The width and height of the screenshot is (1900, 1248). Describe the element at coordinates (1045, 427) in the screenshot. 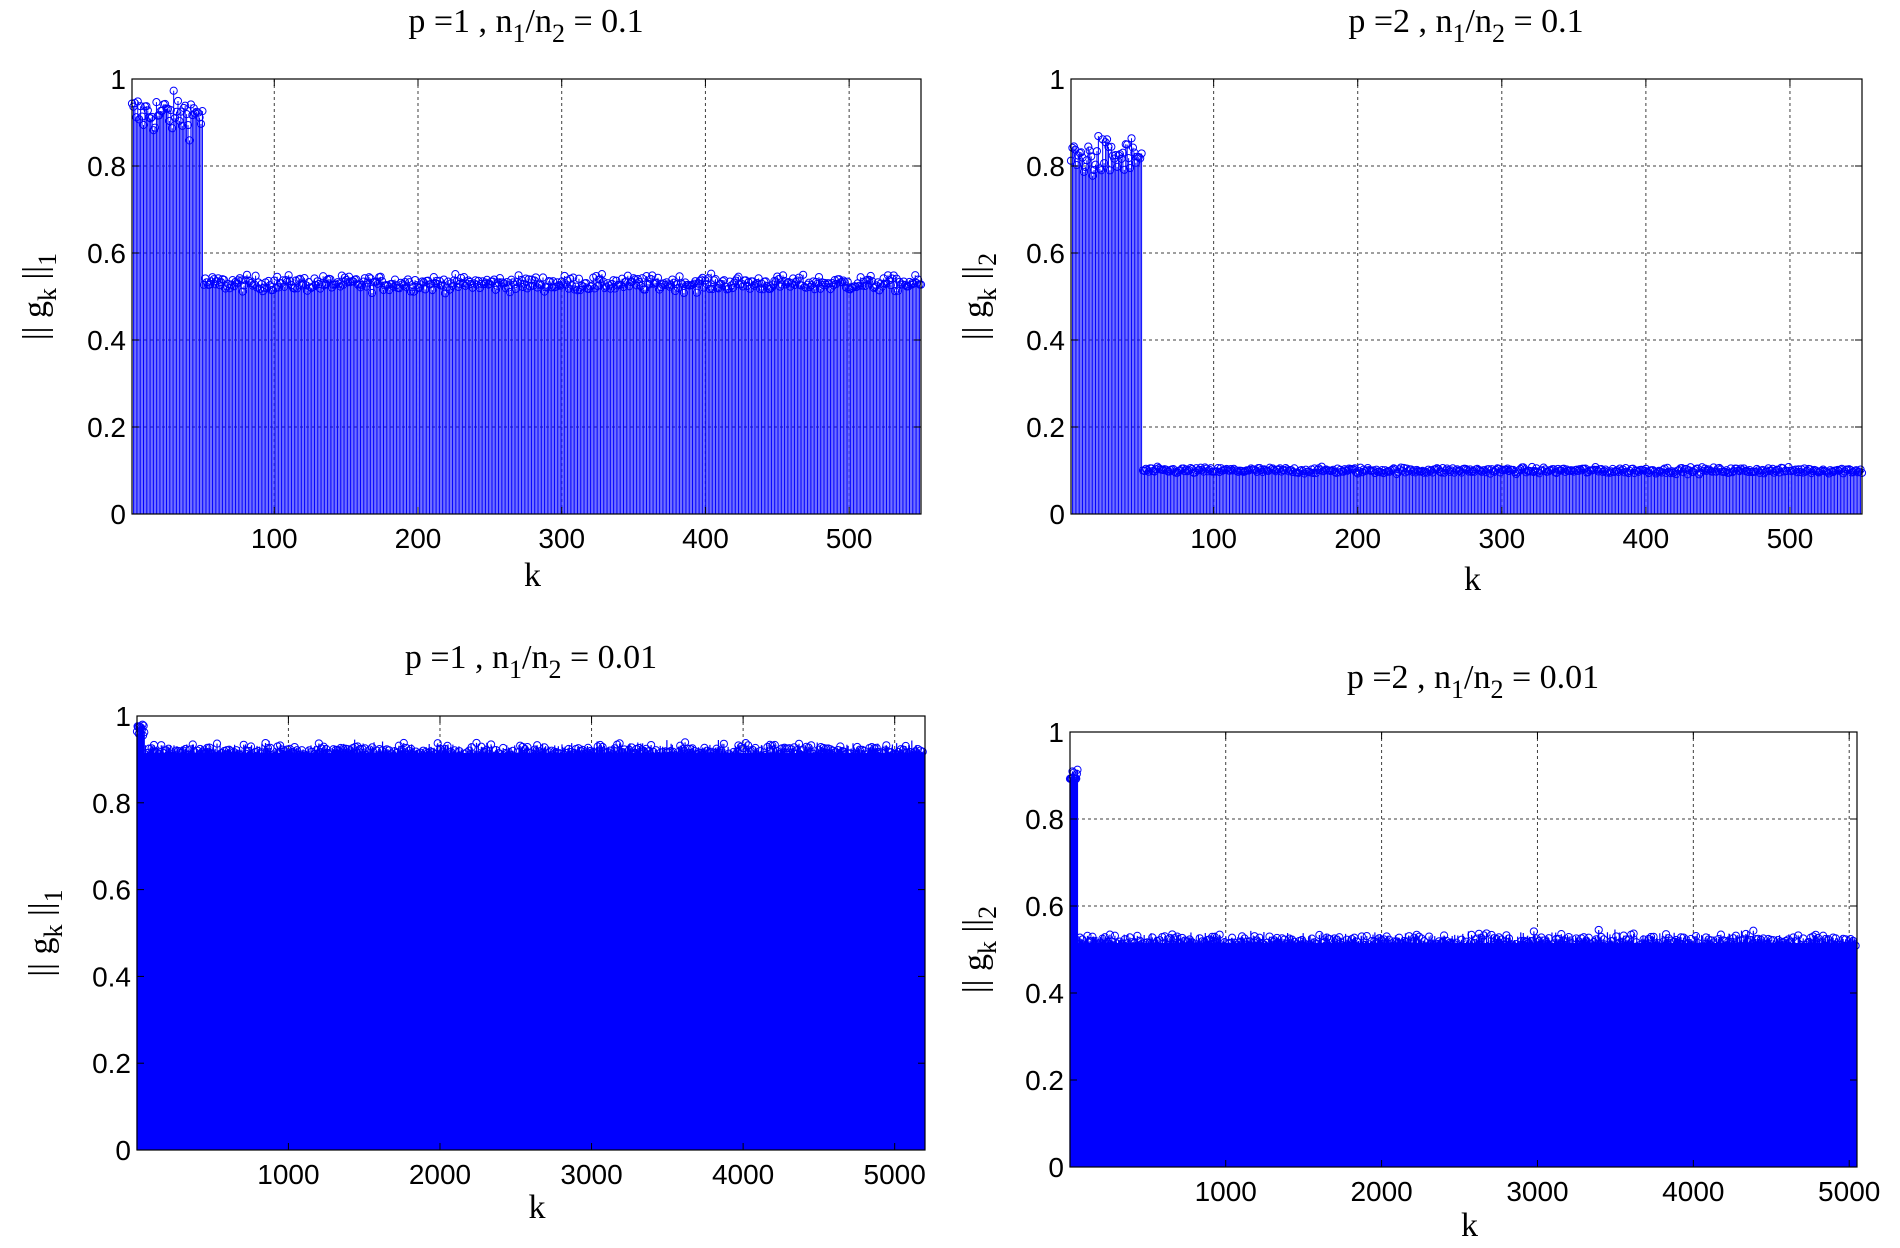

I see `y-tick-label: 0.2` at that location.